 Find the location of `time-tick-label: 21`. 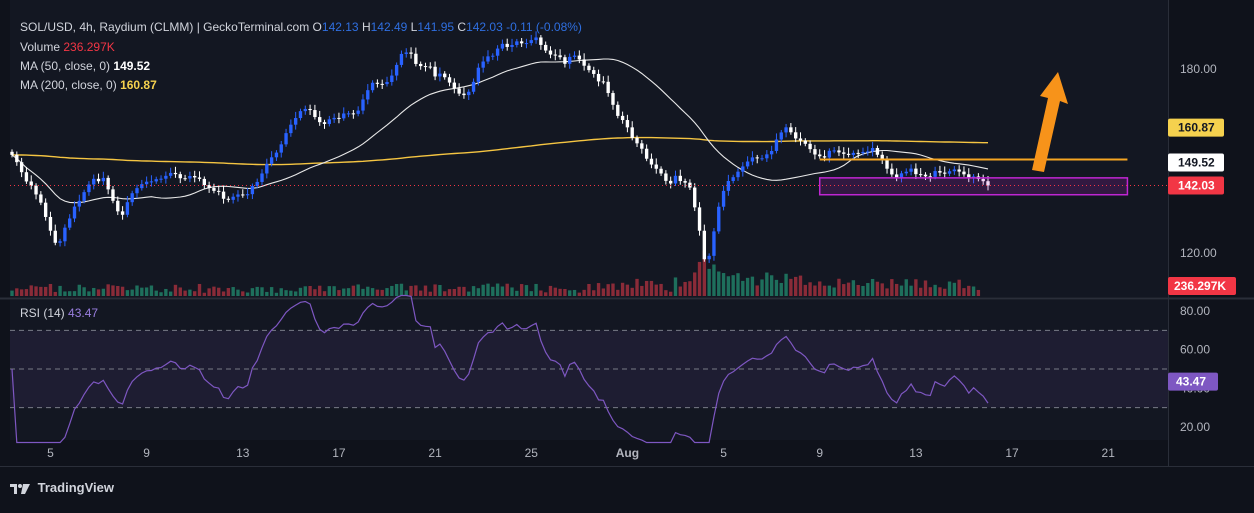

time-tick-label: 21 is located at coordinates (1109, 453).